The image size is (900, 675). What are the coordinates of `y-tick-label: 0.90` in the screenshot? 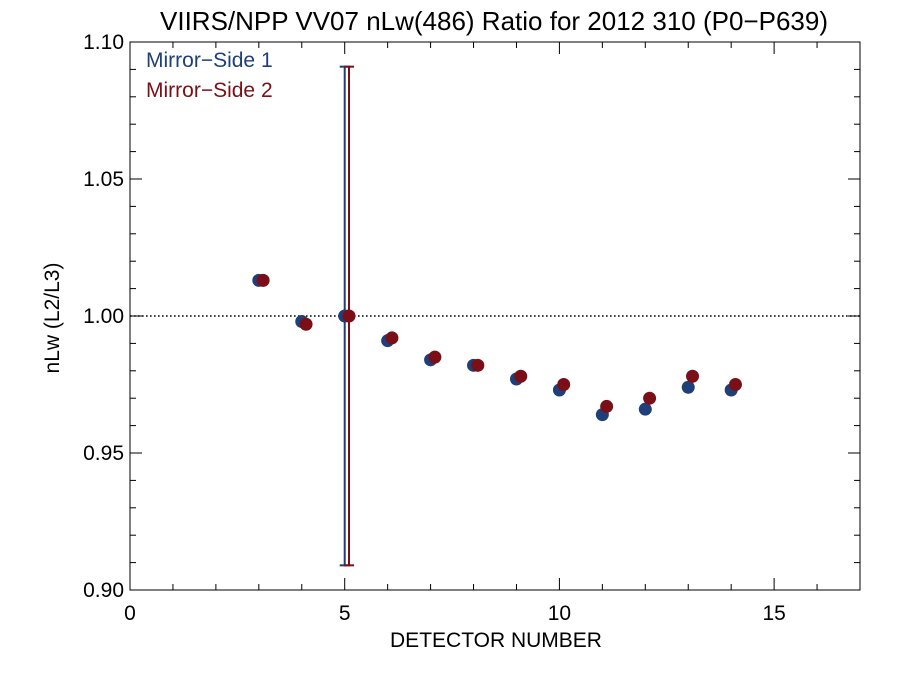 It's located at (103, 590).